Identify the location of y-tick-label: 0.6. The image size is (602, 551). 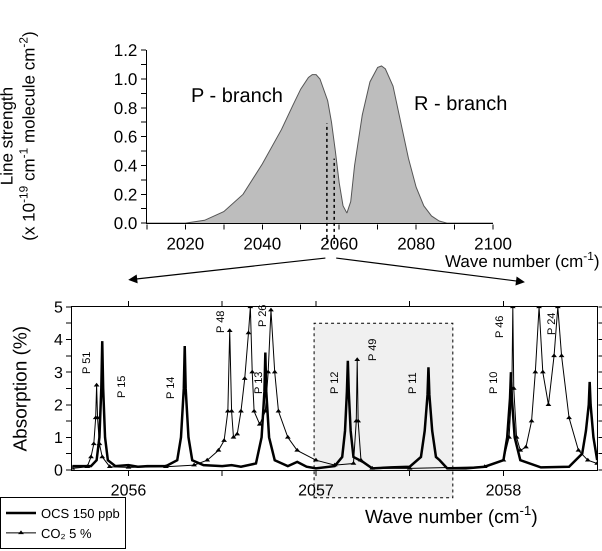
(126, 137).